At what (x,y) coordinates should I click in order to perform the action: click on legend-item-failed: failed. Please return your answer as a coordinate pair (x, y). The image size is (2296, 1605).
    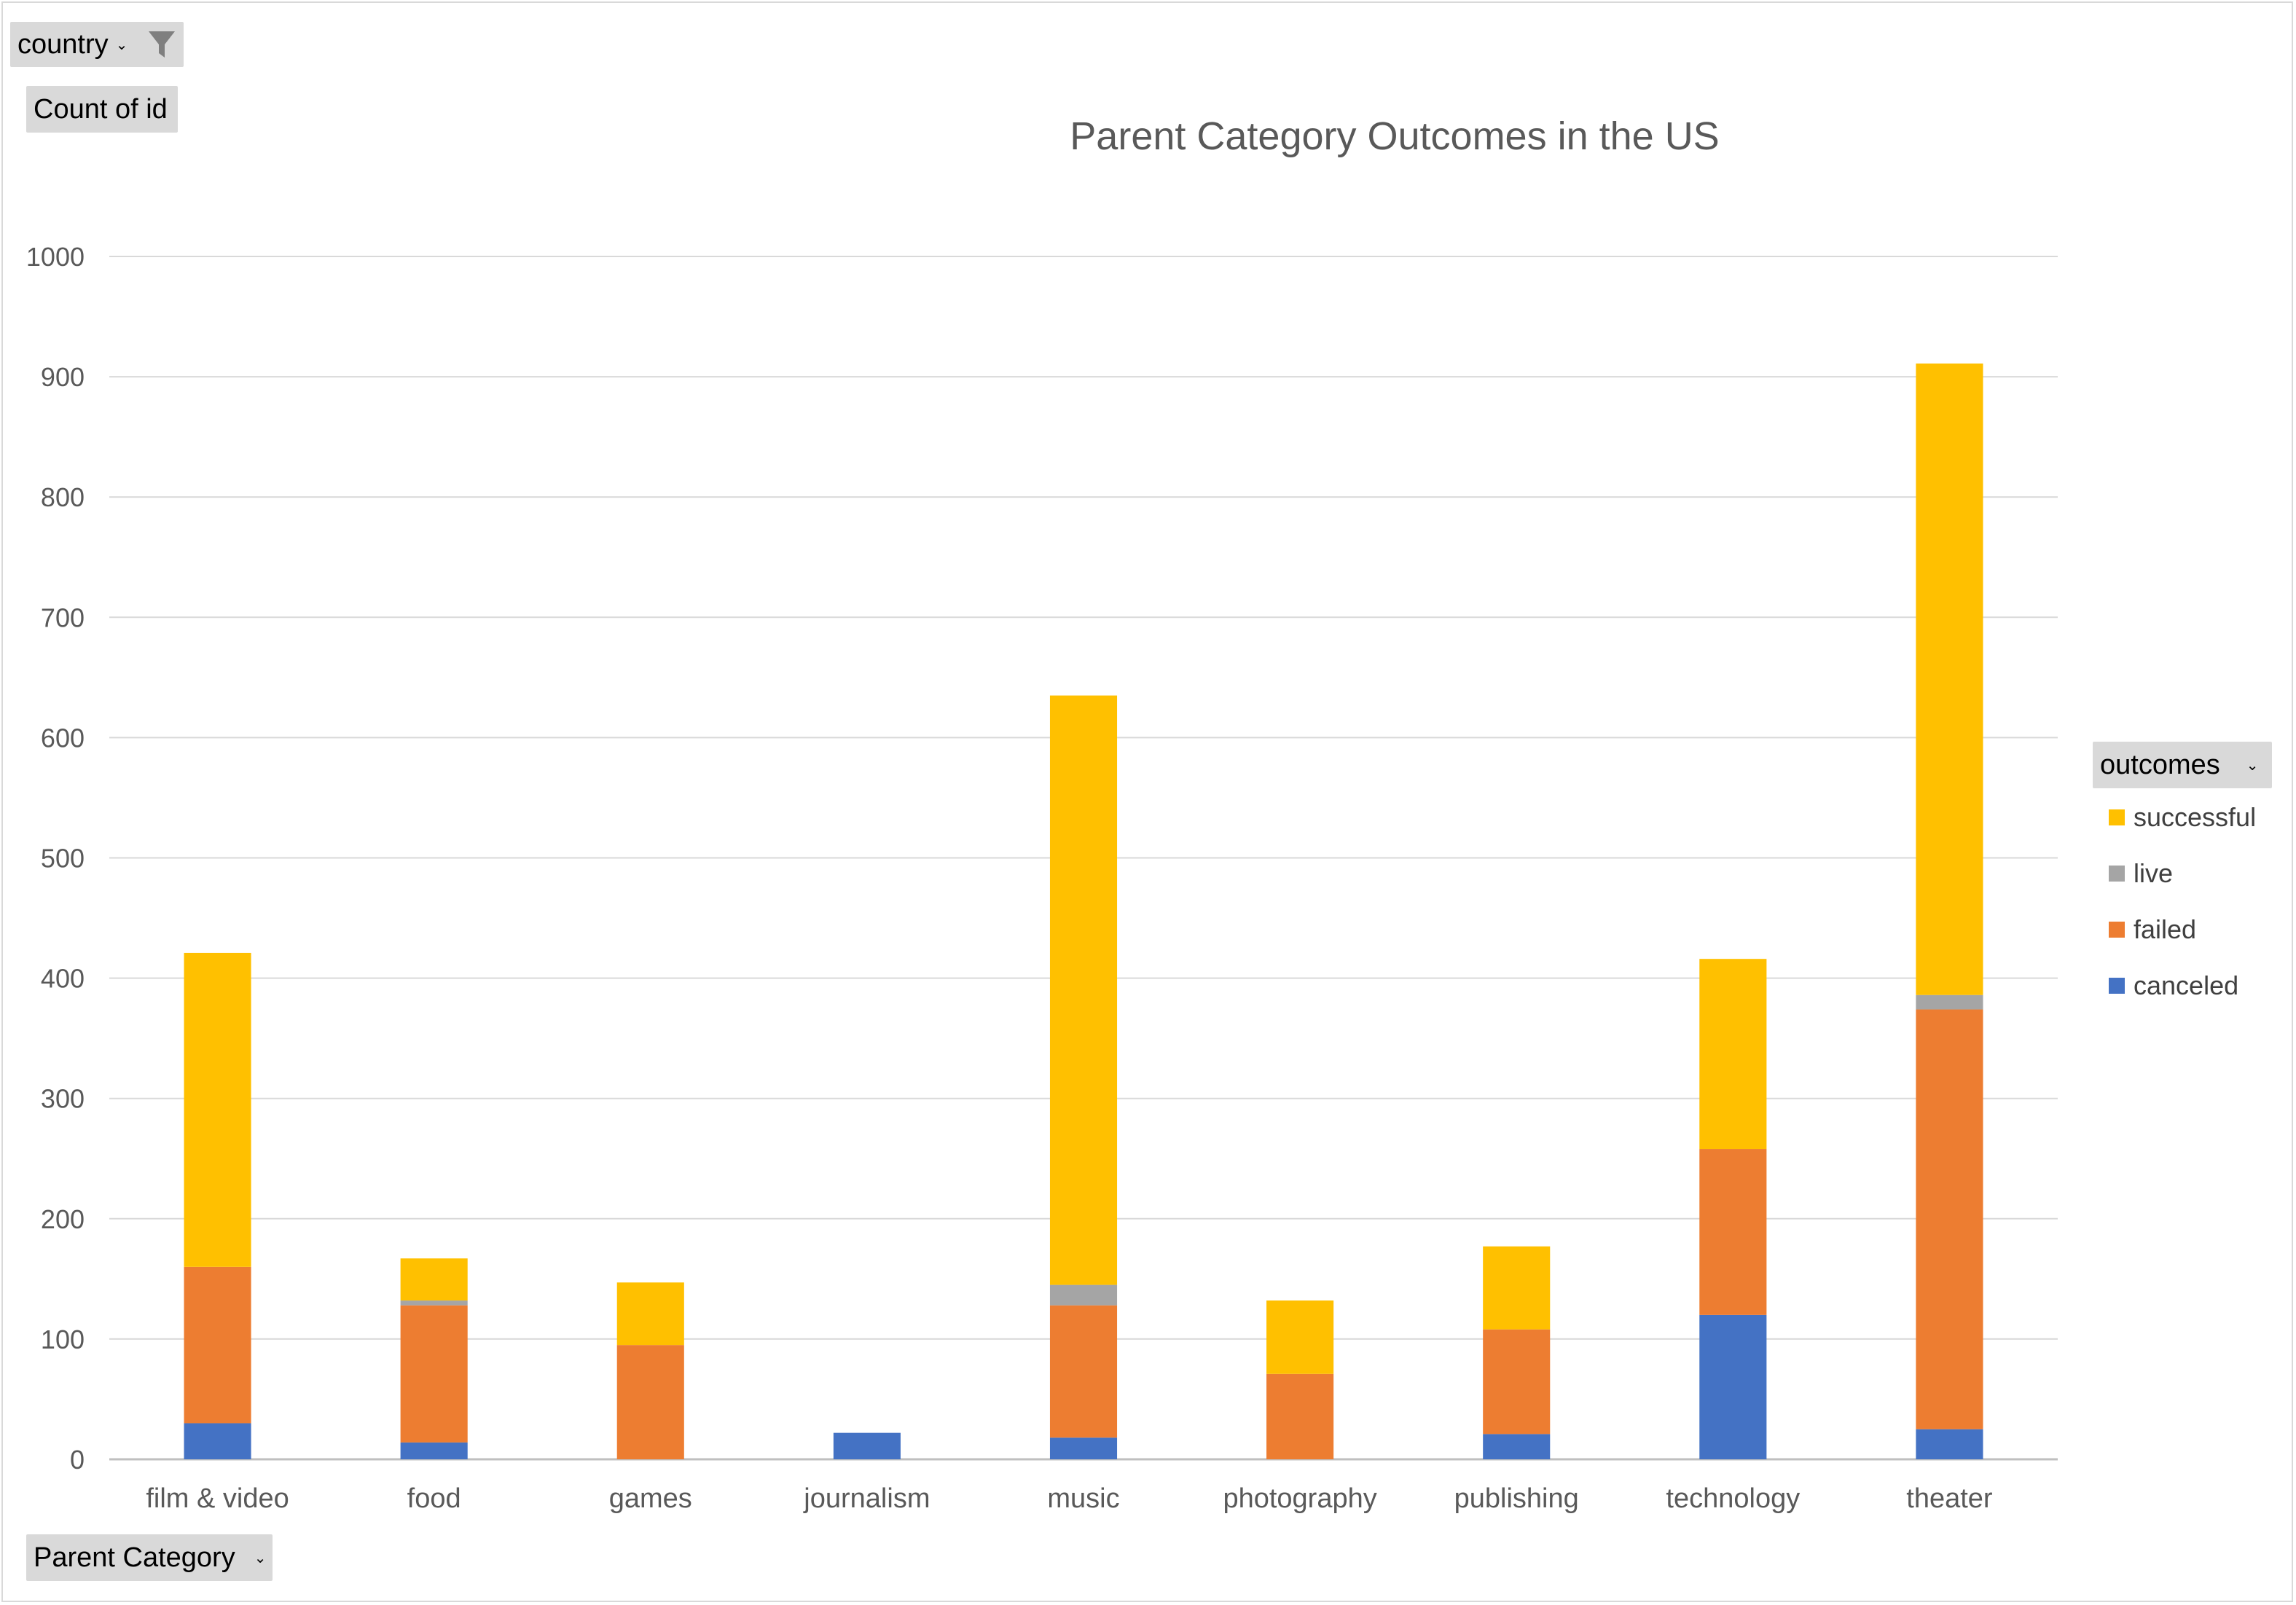
    Looking at the image, I should click on (2152, 929).